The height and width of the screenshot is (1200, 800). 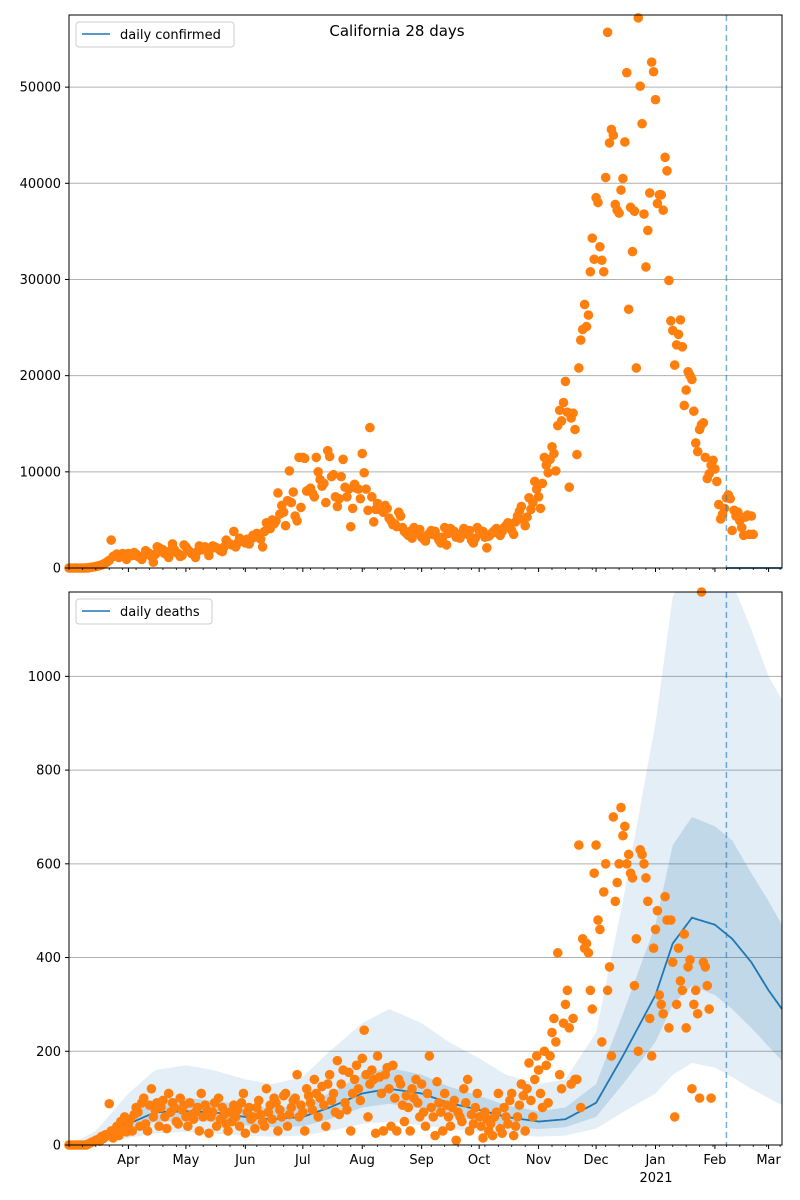 What do you see at coordinates (40, 472) in the screenshot?
I see `confirmed-y-tick-label: 10000` at bounding box center [40, 472].